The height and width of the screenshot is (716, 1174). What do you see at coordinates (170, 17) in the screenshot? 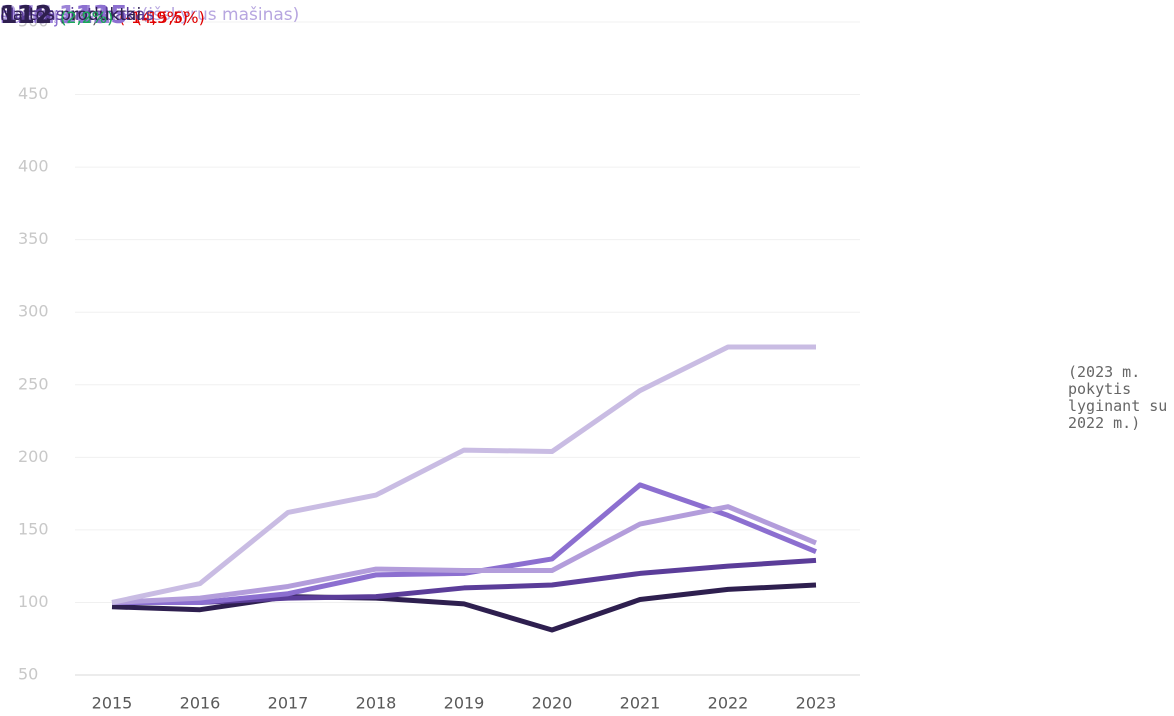
I see `change-label: (-15,5%)` at bounding box center [170, 17].